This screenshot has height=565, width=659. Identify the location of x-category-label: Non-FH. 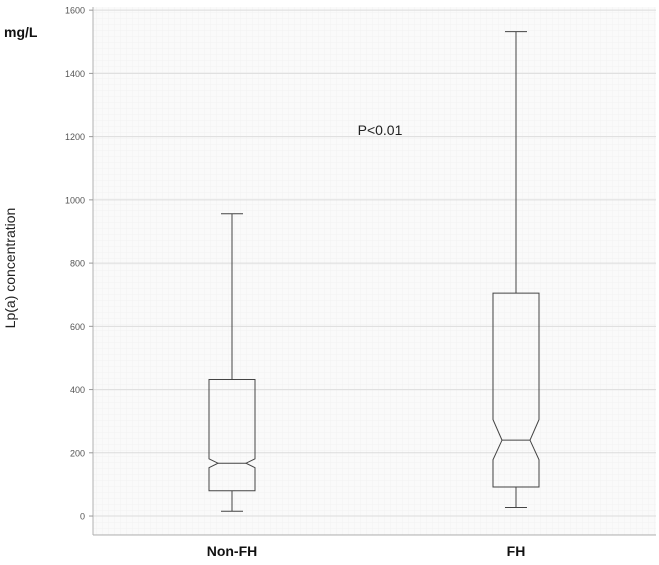
(232, 551).